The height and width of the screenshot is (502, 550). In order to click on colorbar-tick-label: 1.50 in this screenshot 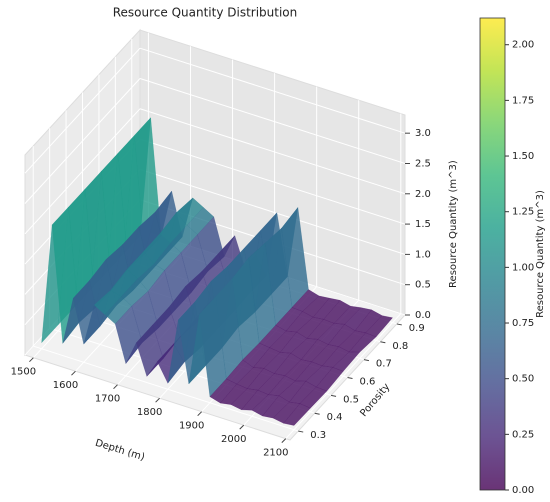, I will do `click(523, 156)`.